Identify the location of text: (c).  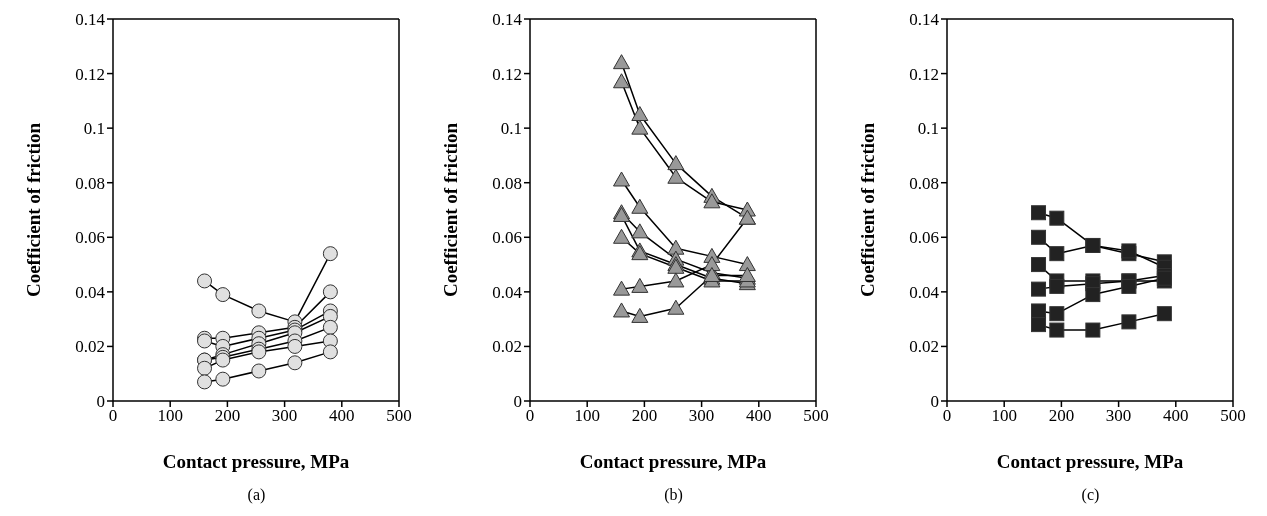
(1090, 495).